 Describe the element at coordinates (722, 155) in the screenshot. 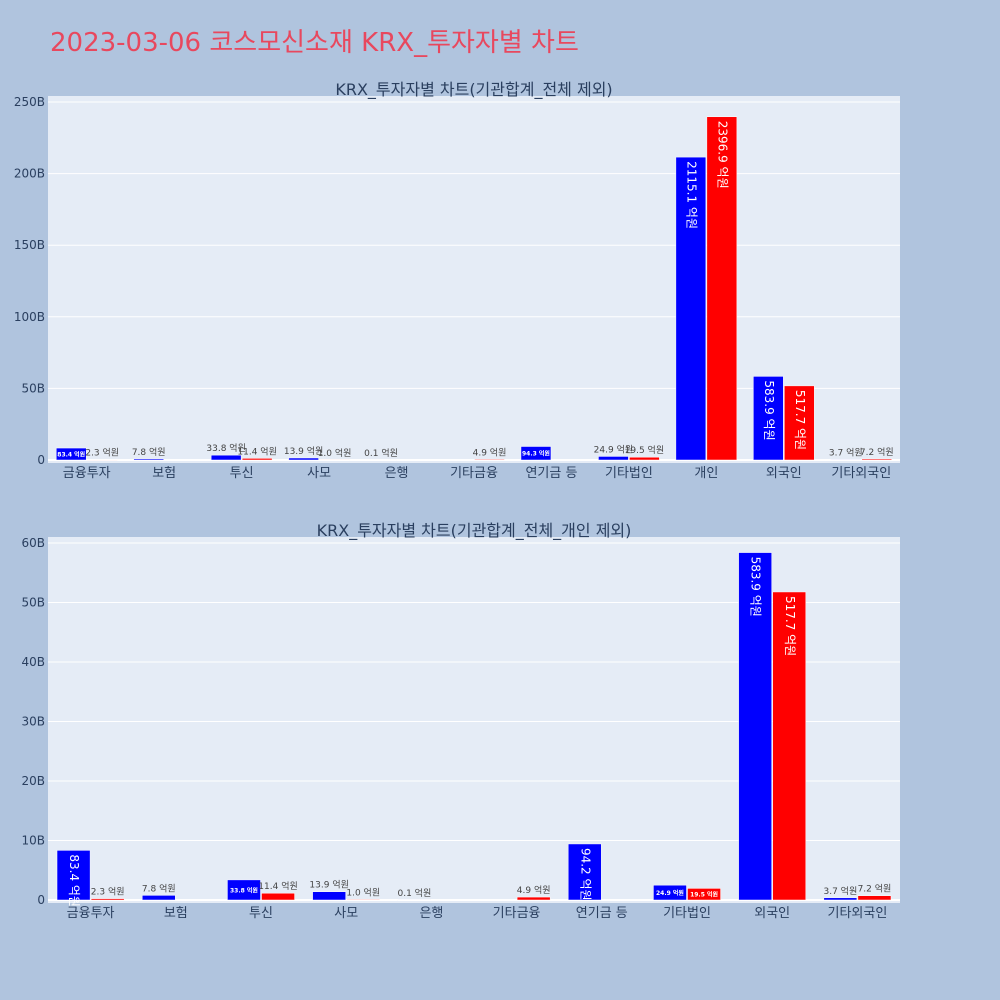

I see `data-label: 2396.9 억원` at that location.